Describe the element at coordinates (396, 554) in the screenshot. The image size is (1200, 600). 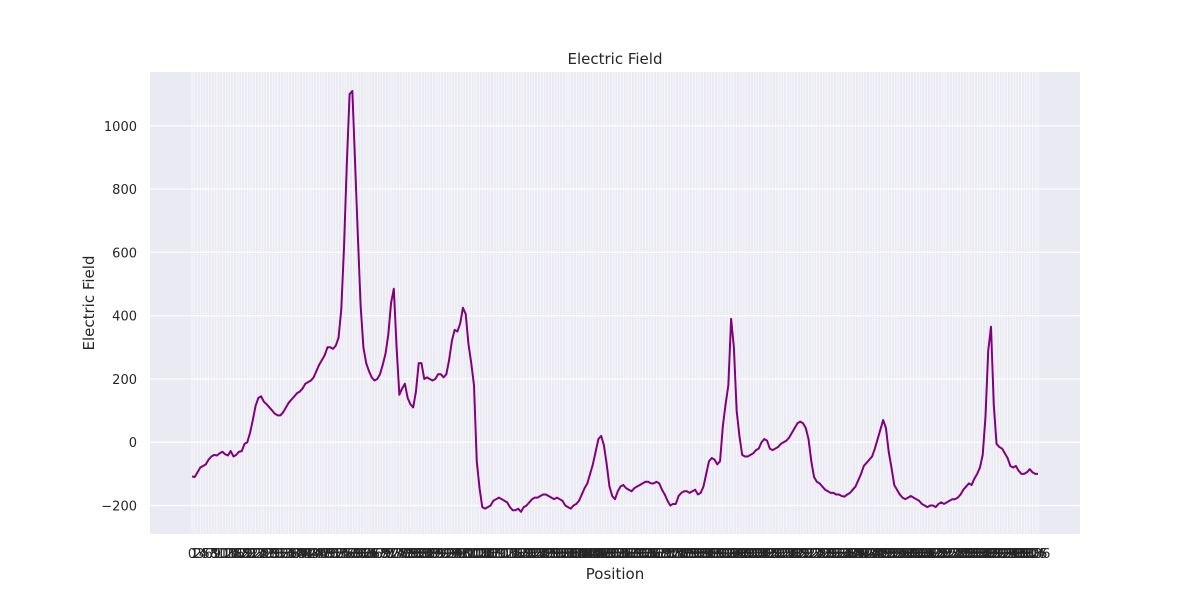
I see `x-tick-label: 74` at that location.